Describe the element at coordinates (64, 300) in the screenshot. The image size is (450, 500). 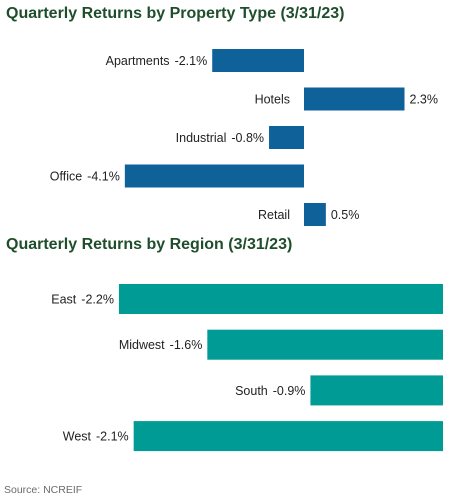
I see `category-label-east: East` at that location.